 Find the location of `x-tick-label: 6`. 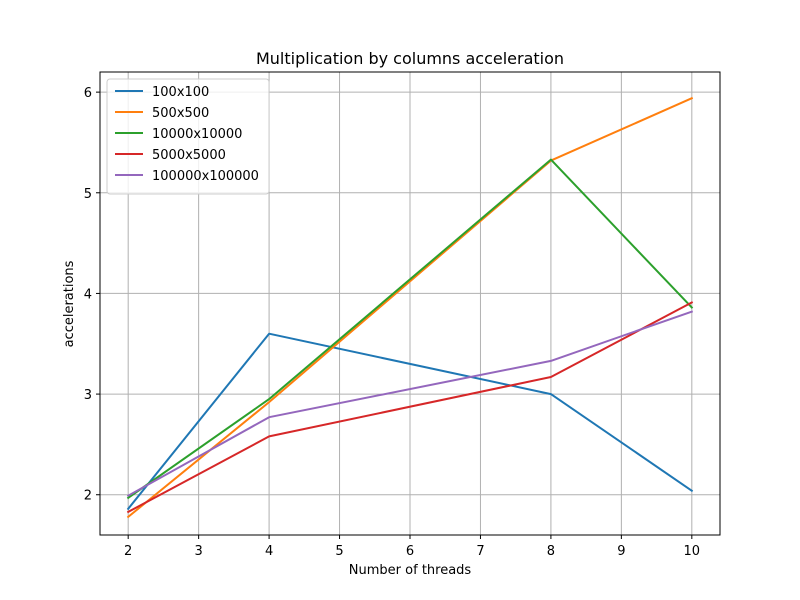

x-tick-label: 6 is located at coordinates (410, 551).